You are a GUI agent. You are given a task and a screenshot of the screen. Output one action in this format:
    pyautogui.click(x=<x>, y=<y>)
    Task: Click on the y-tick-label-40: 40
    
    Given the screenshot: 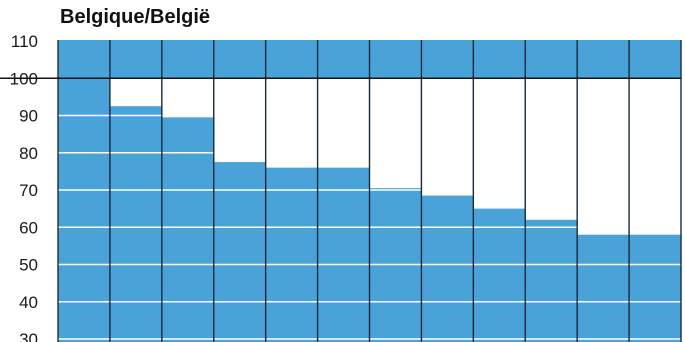 What is the action you would take?
    pyautogui.click(x=28, y=302)
    